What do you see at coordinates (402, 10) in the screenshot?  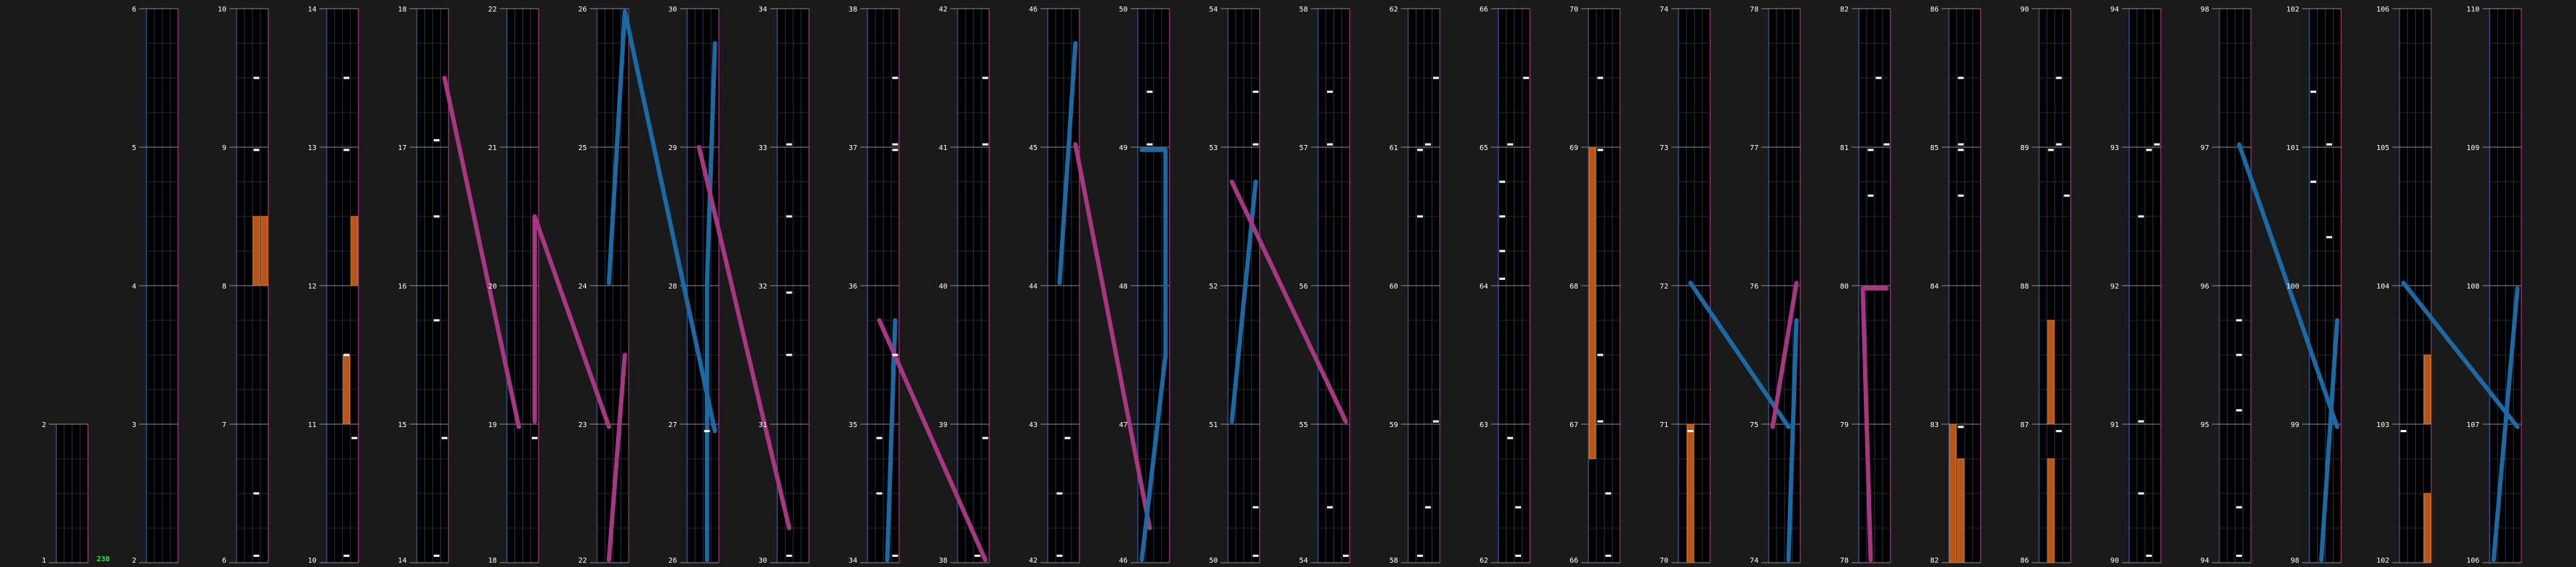 I see `measure-number: 18` at bounding box center [402, 10].